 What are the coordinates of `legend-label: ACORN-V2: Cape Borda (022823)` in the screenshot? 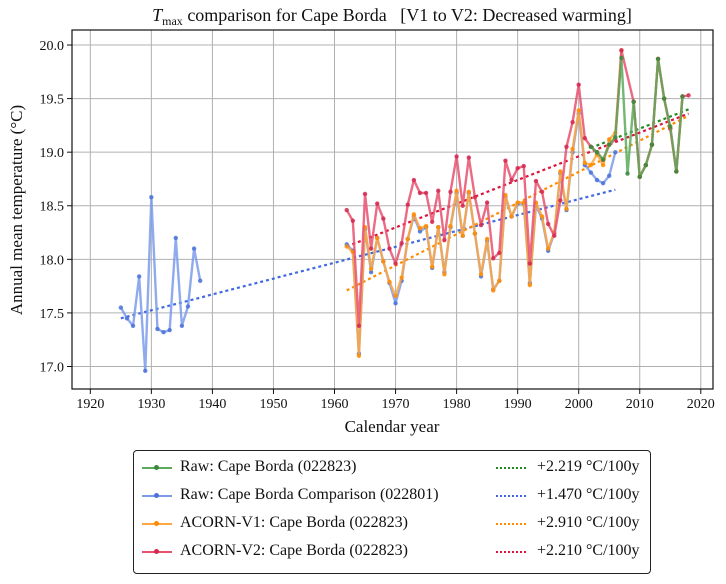 It's located at (294, 550).